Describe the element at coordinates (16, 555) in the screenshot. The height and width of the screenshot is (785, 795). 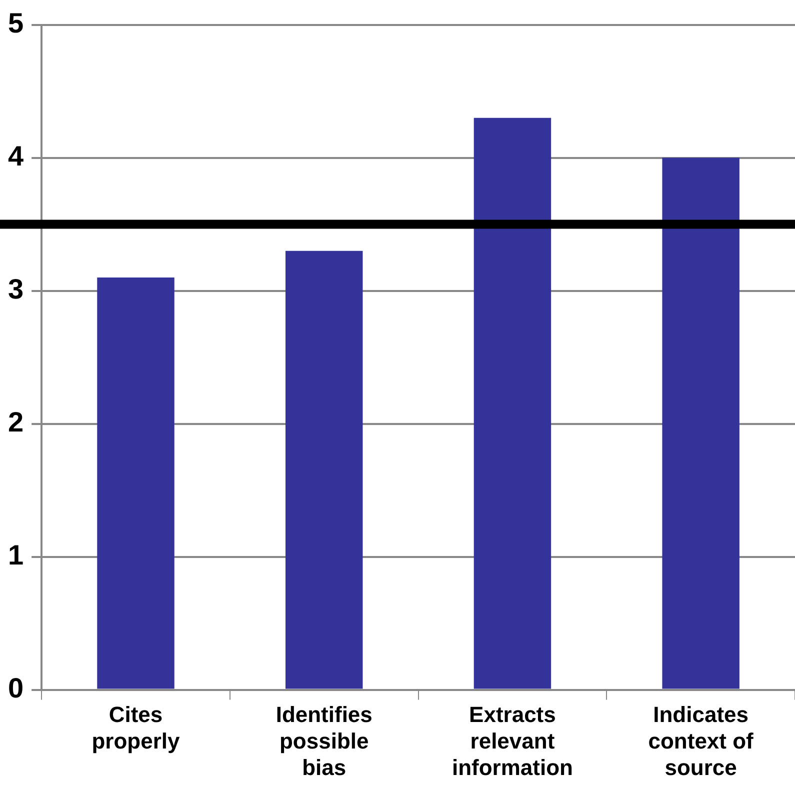
I see `y-tick-label: 1` at that location.